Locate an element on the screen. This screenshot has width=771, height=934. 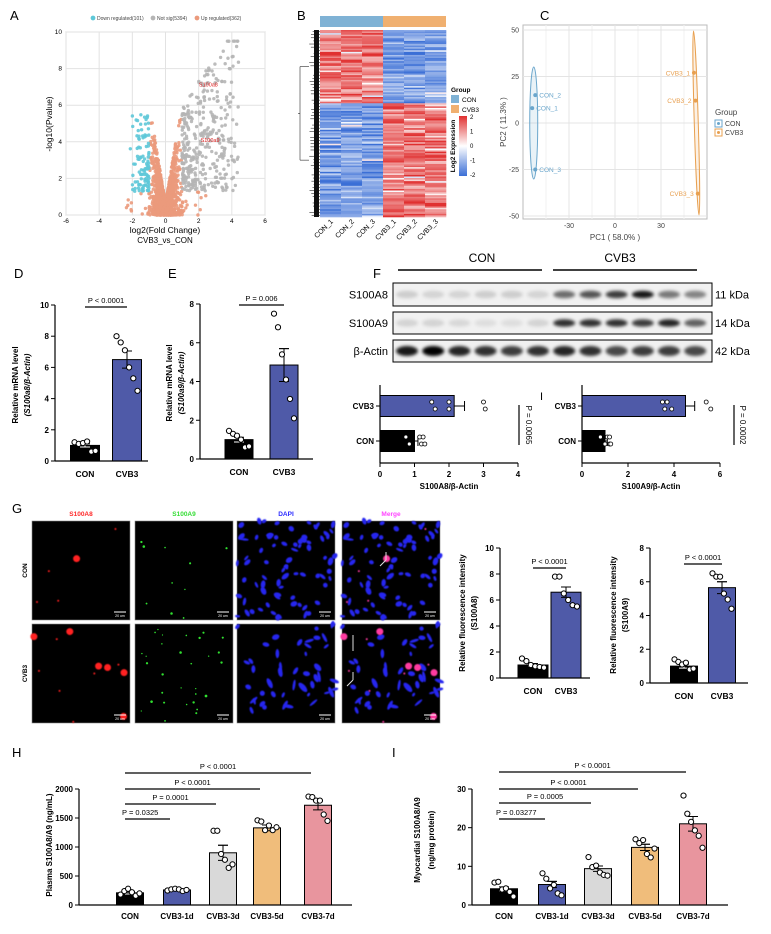
x-tick-label: -4 is located at coordinates (99, 221).